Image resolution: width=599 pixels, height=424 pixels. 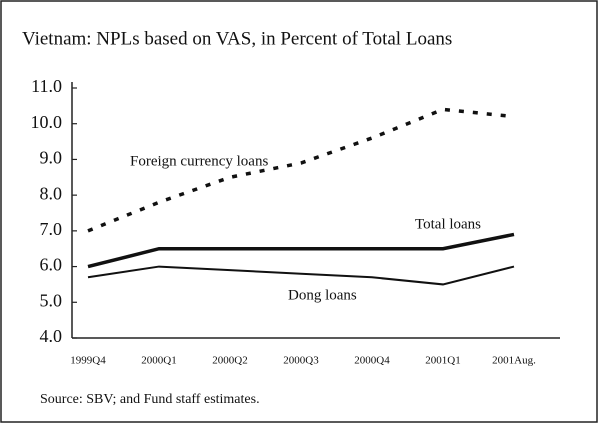 What do you see at coordinates (442, 361) in the screenshot?
I see `x-tick-label: 2001Q1` at bounding box center [442, 361].